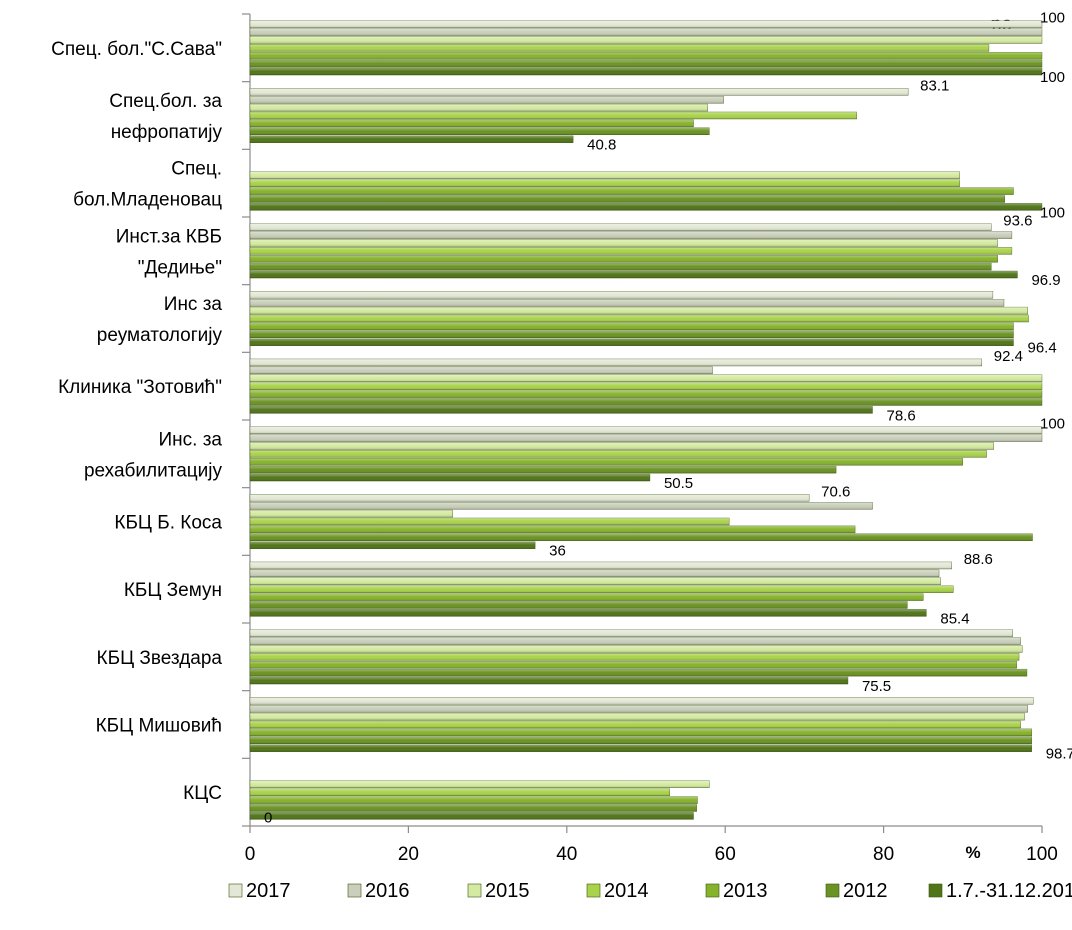 Image resolution: width=1072 pixels, height=930 pixels. Describe the element at coordinates (196, 169) in the screenshot. I see `category-label: Спец.` at that location.